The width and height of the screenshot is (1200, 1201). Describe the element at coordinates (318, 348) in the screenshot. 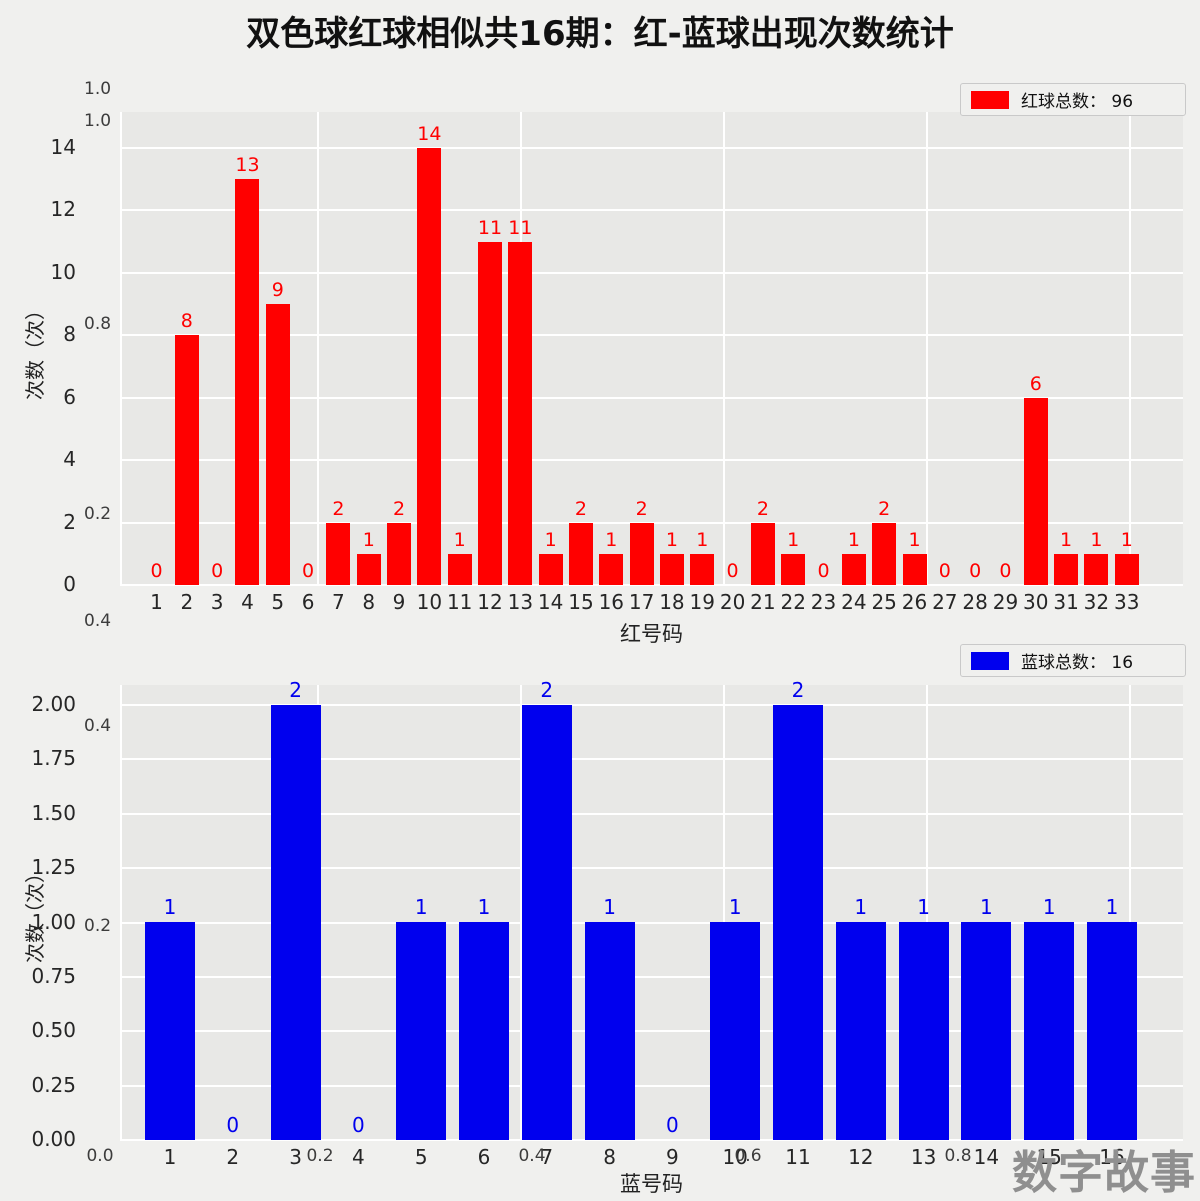

I see `vertical-gridline` at that location.